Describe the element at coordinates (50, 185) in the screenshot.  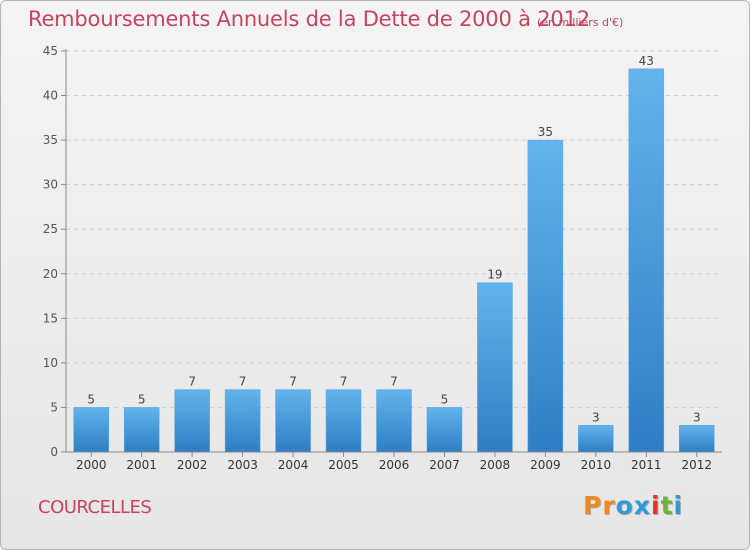
I see `y-tick-label: 30` at that location.